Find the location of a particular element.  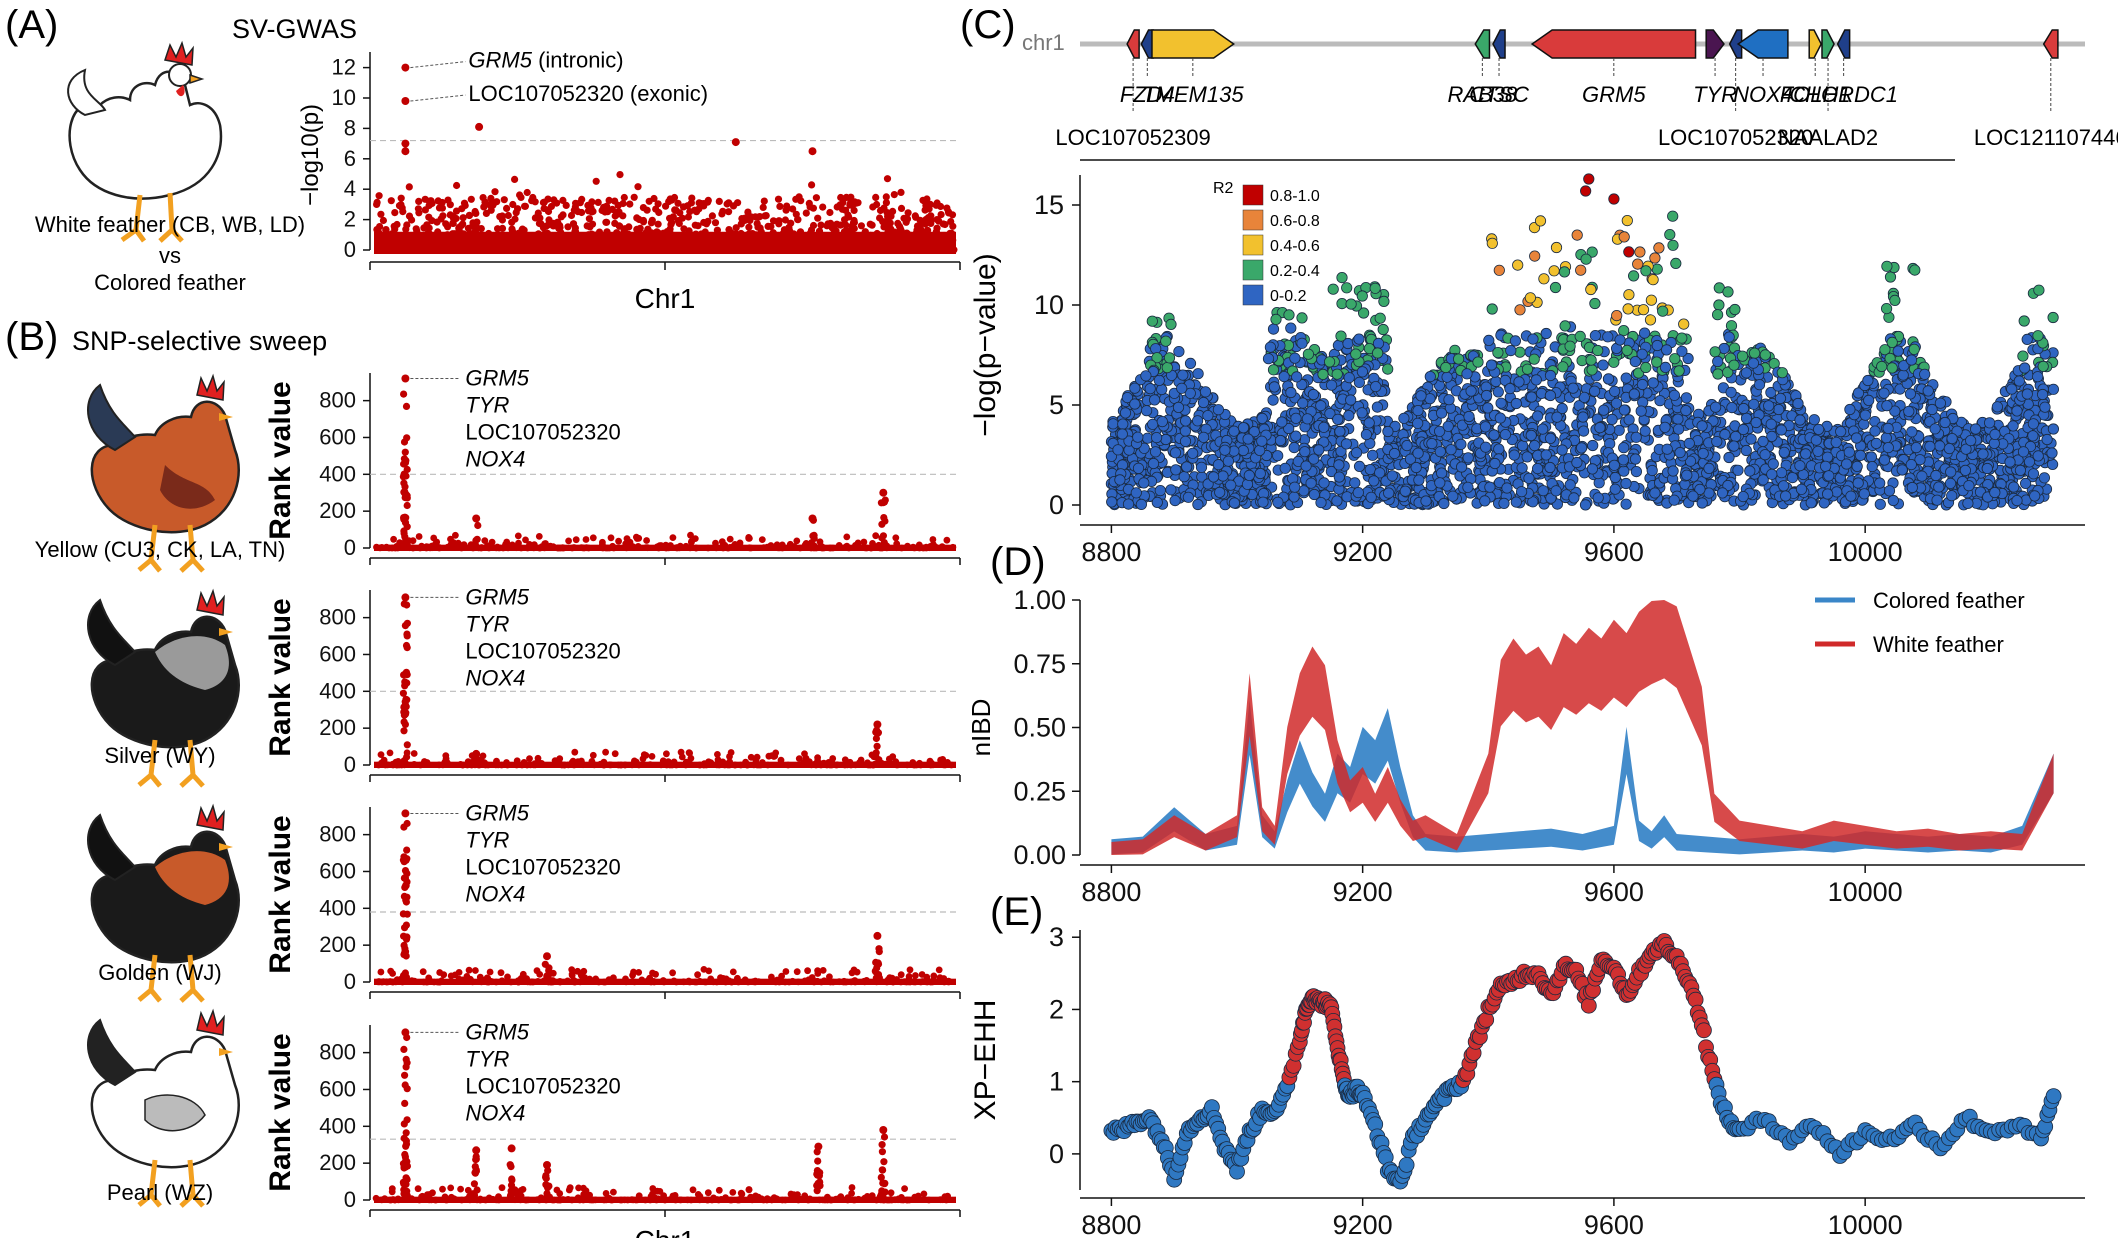

y-tick-label: 200 is located at coordinates (337, 727).